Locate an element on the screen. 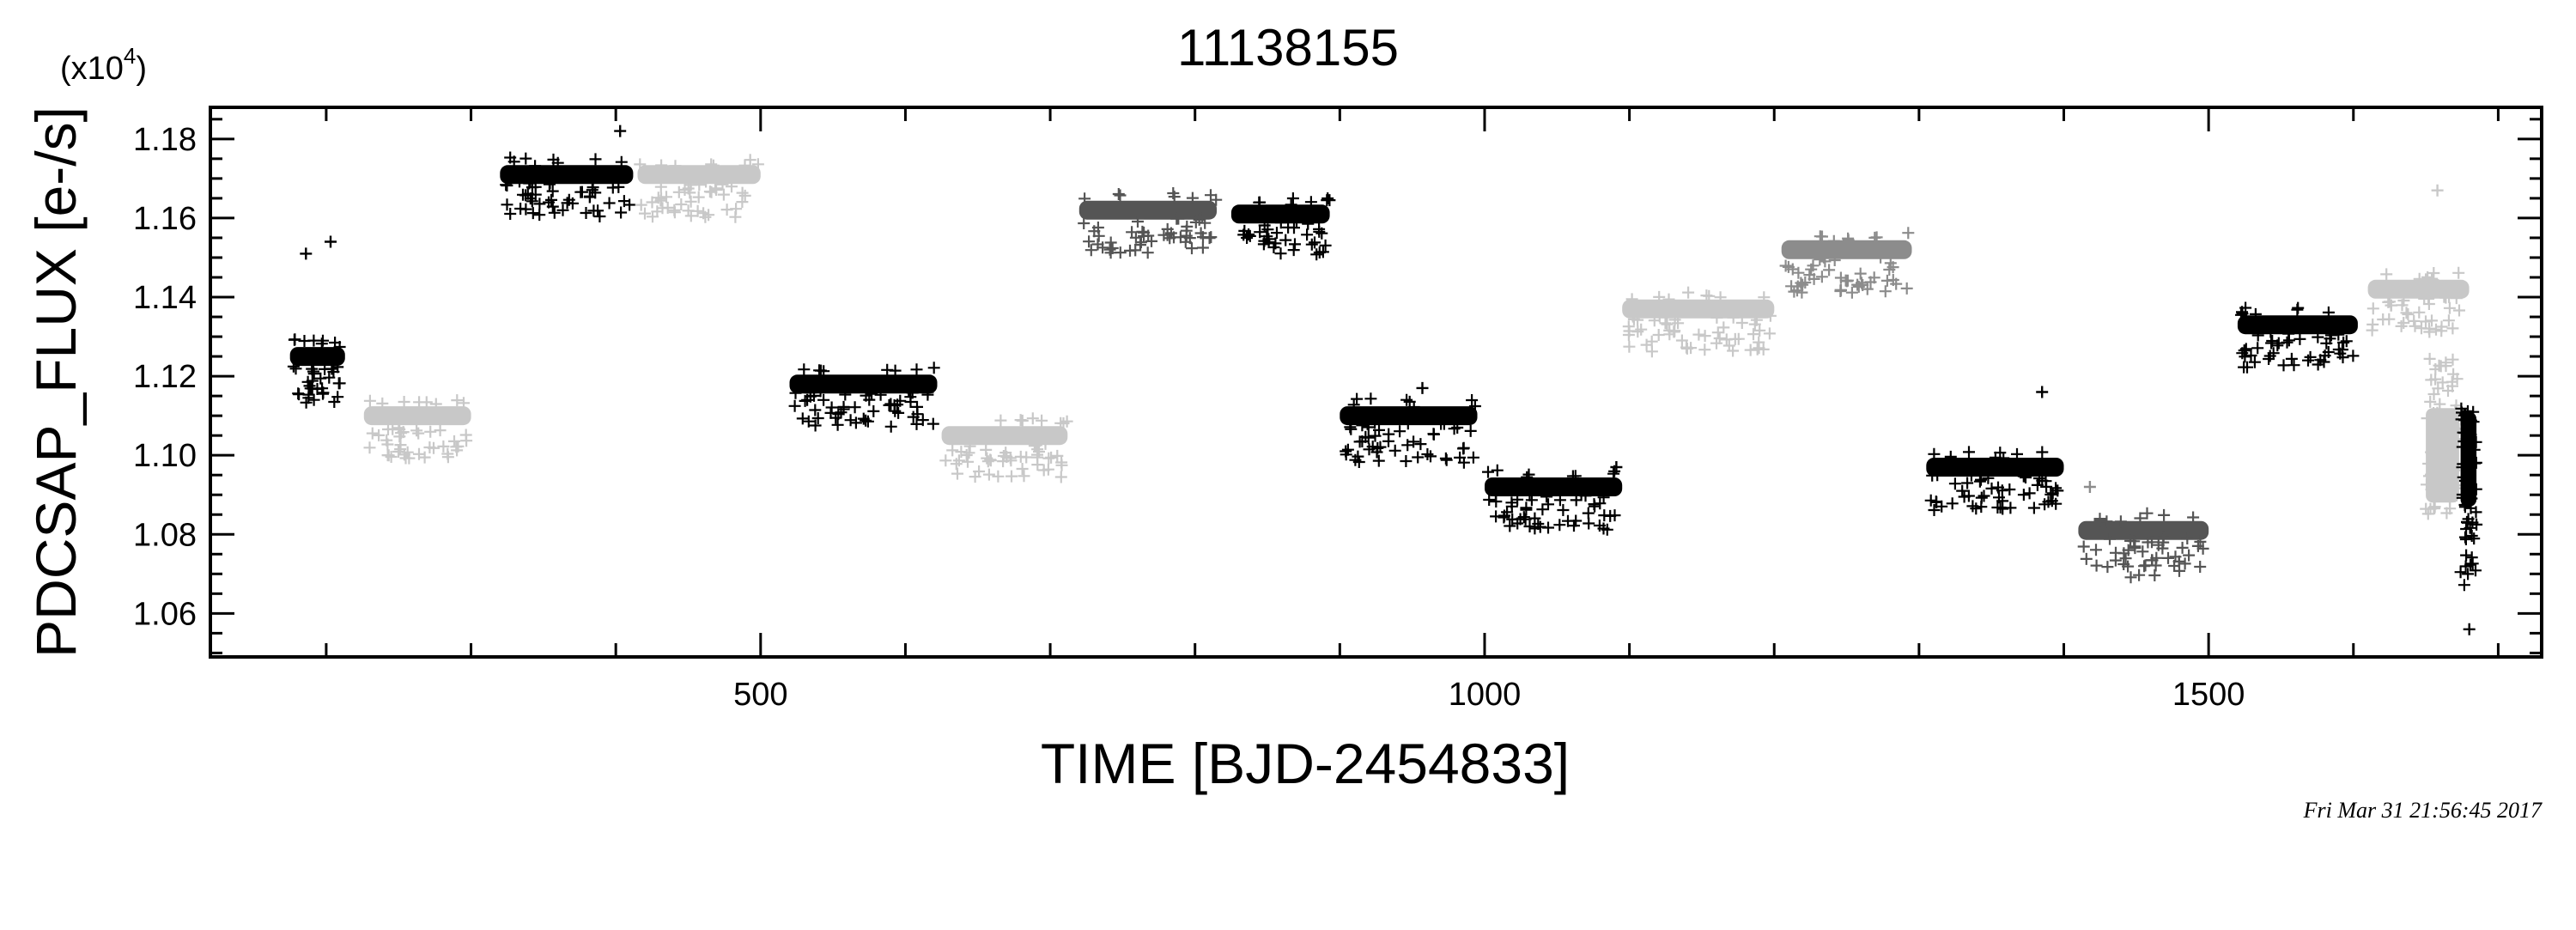 The width and height of the screenshot is (2576, 930). y-tick-label: 1.10 is located at coordinates (165, 456).